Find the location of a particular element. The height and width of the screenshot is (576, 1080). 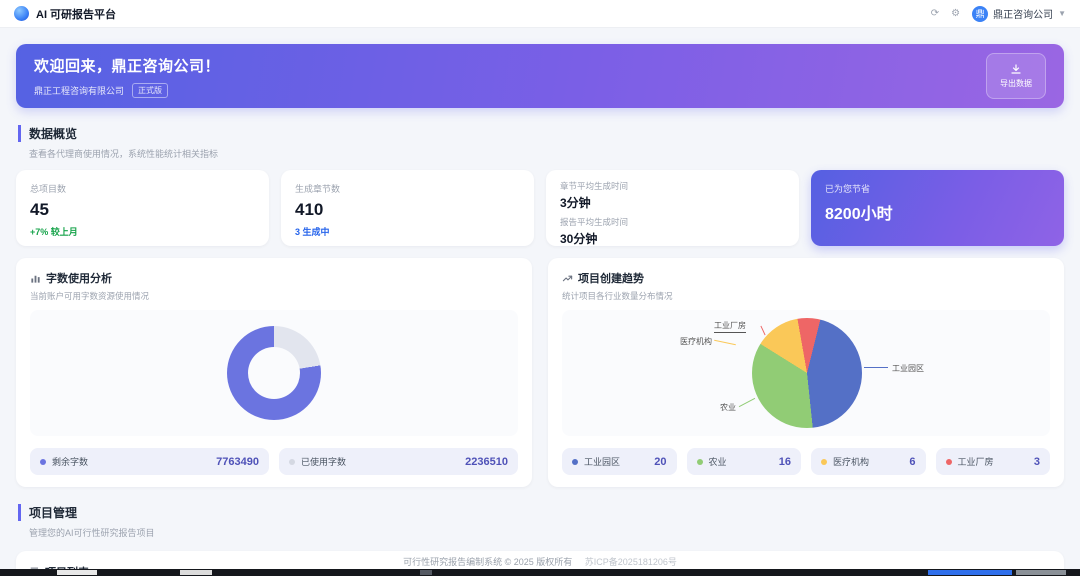

stat-value: 410 is located at coordinates (309, 209).